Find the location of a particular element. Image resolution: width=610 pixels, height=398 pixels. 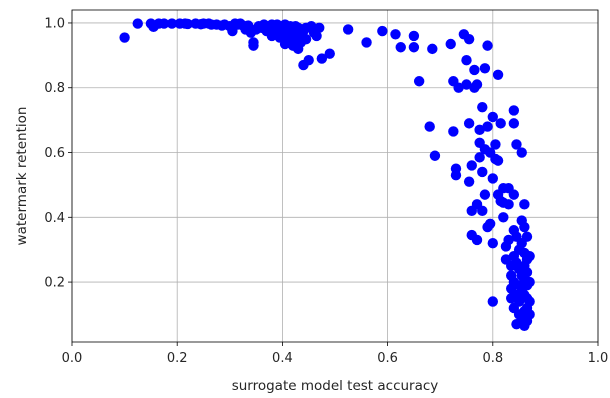

x-tick-label: 1.0 is located at coordinates (598, 358).